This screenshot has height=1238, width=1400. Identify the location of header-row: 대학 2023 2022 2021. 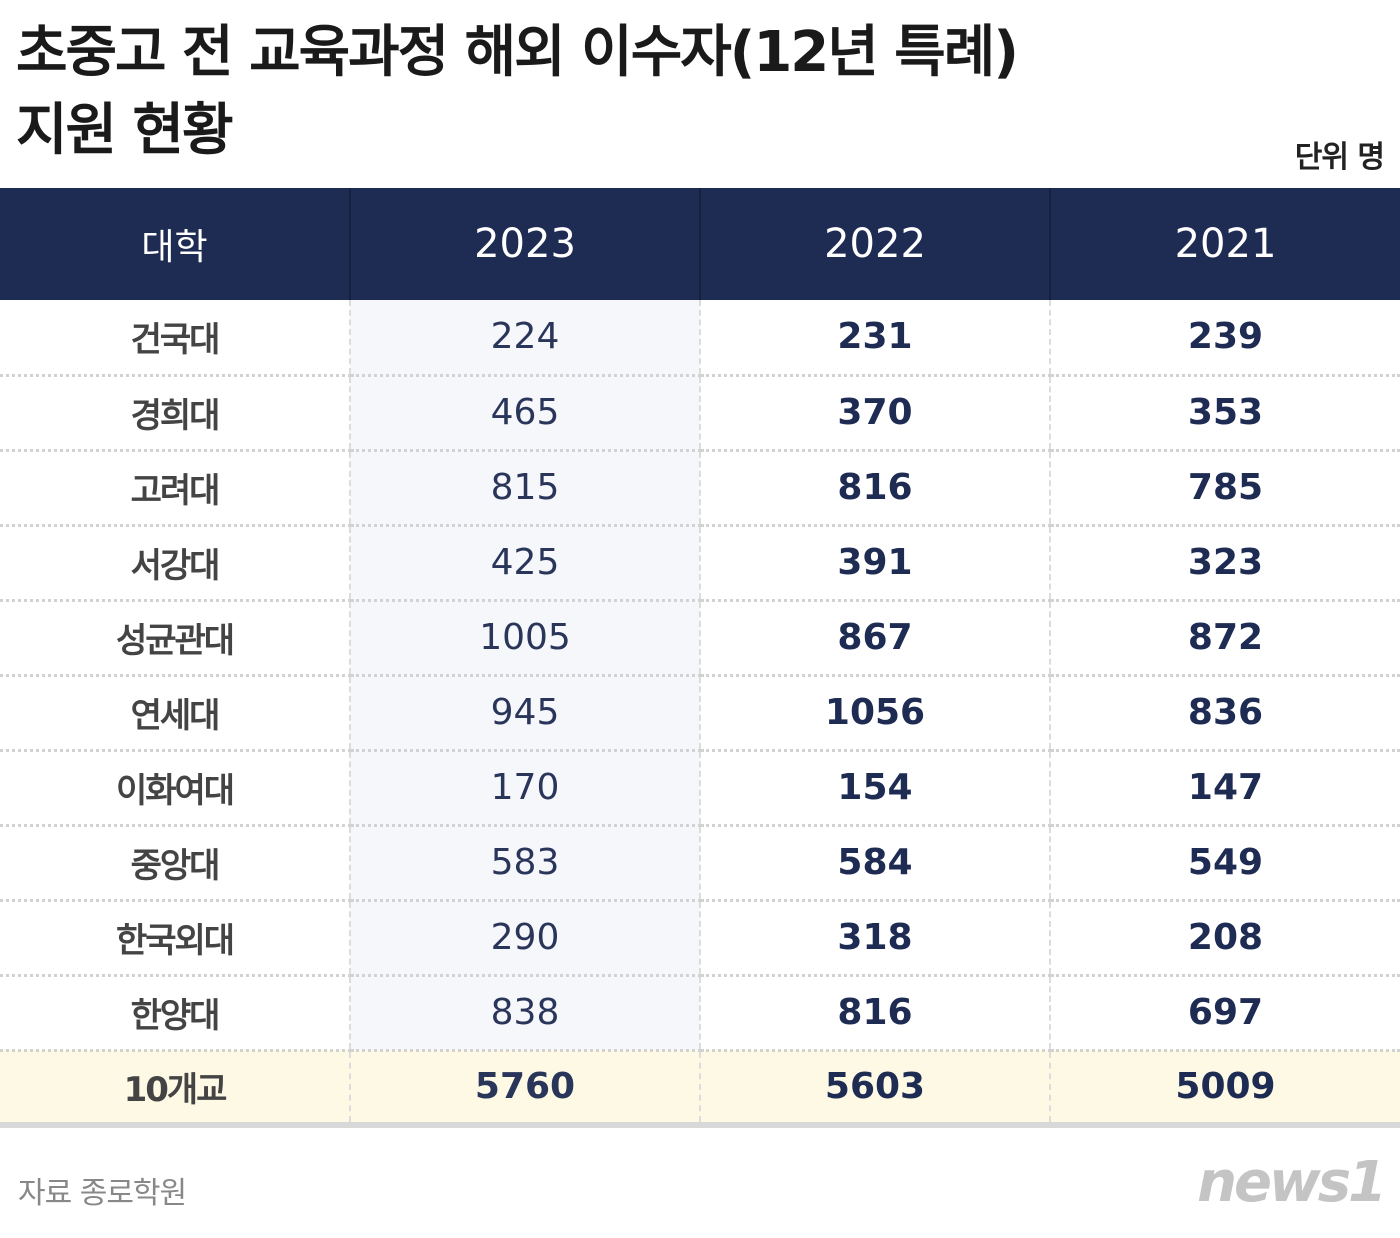
(700, 244).